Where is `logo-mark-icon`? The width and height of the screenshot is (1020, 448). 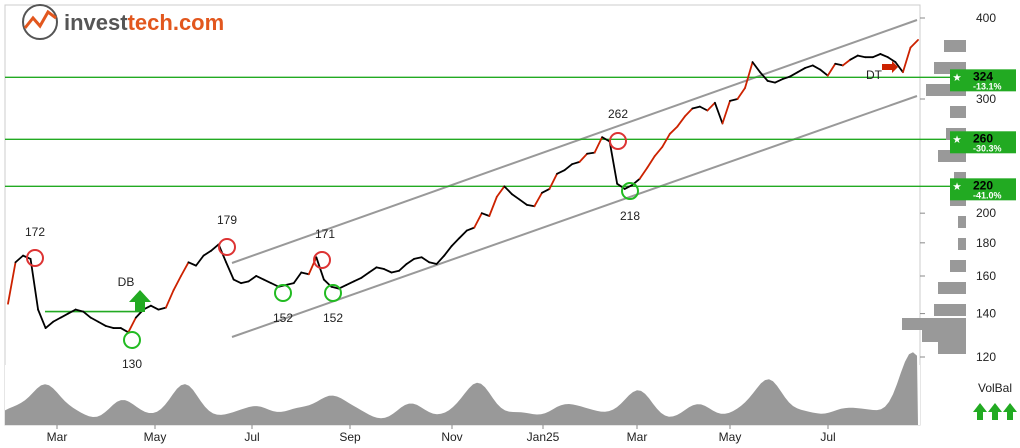
logo-mark-icon is located at coordinates (40, 22).